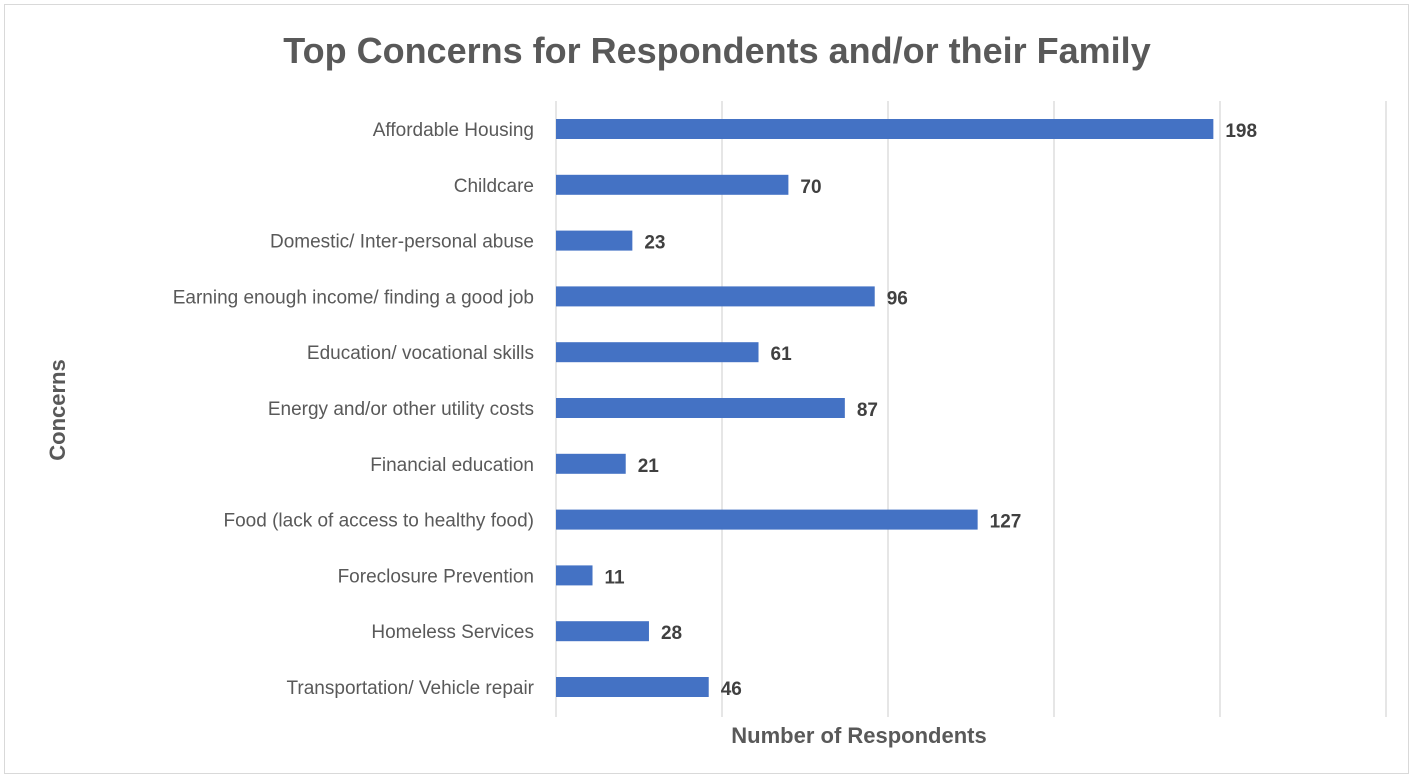  I want to click on category-label-0: Affordable Housing, so click(453, 130).